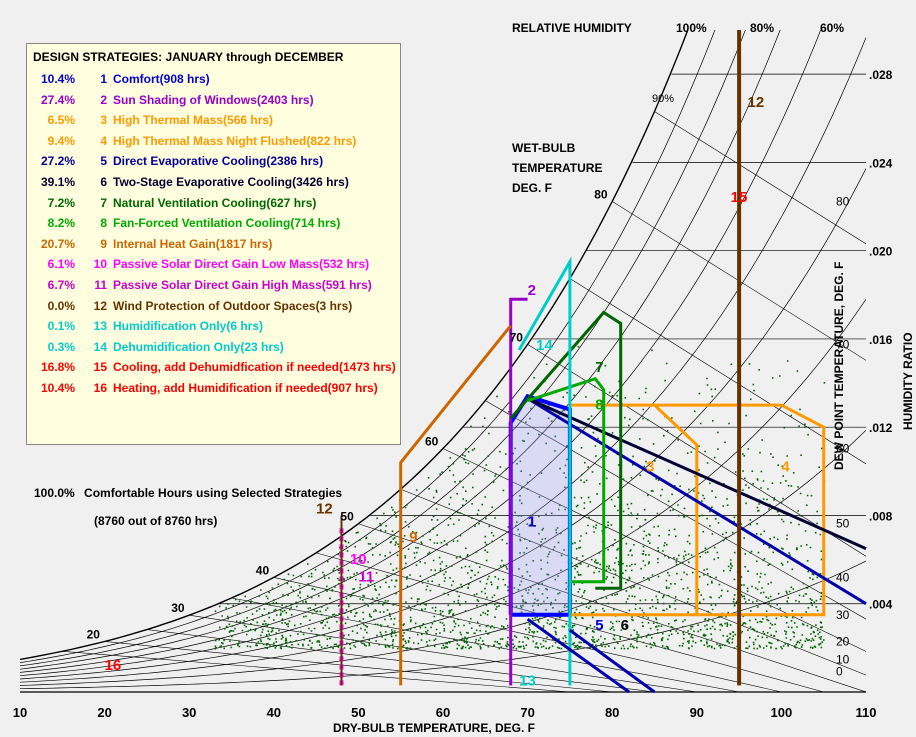 Image resolution: width=916 pixels, height=737 pixels. What do you see at coordinates (881, 252) in the screenshot?
I see `y-tick-label: .020` at bounding box center [881, 252].